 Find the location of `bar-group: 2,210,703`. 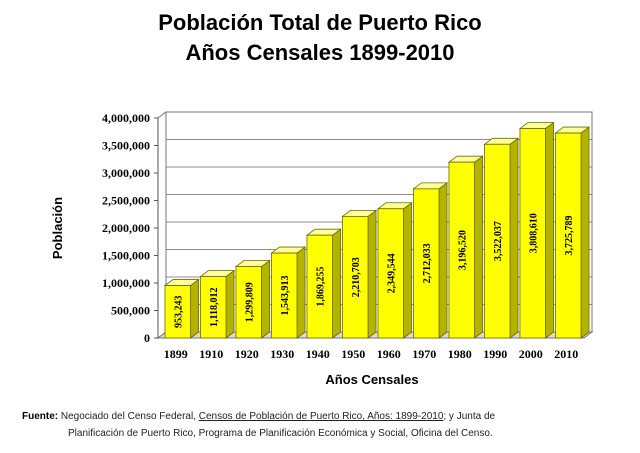

bar-group: 2,210,703 is located at coordinates (359, 274).